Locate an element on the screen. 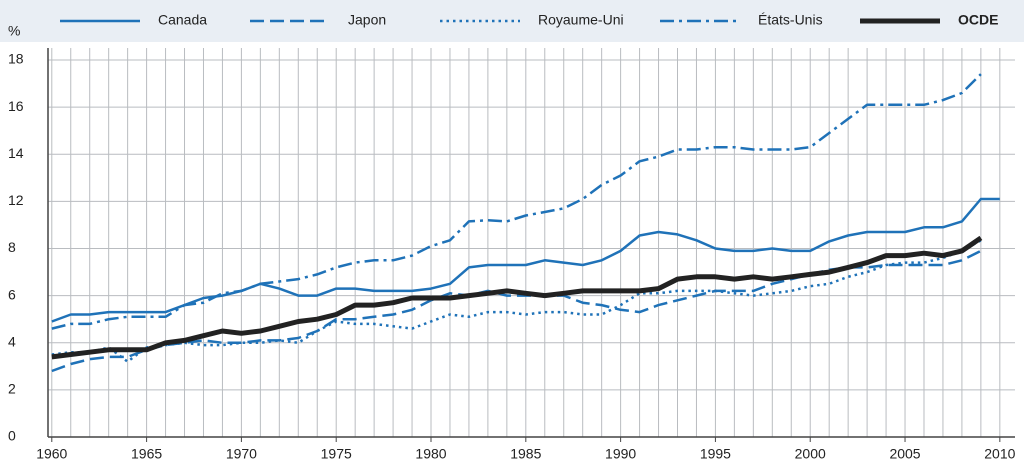 This screenshot has width=1024, height=467. x-tick-label: 1980 is located at coordinates (430, 454).